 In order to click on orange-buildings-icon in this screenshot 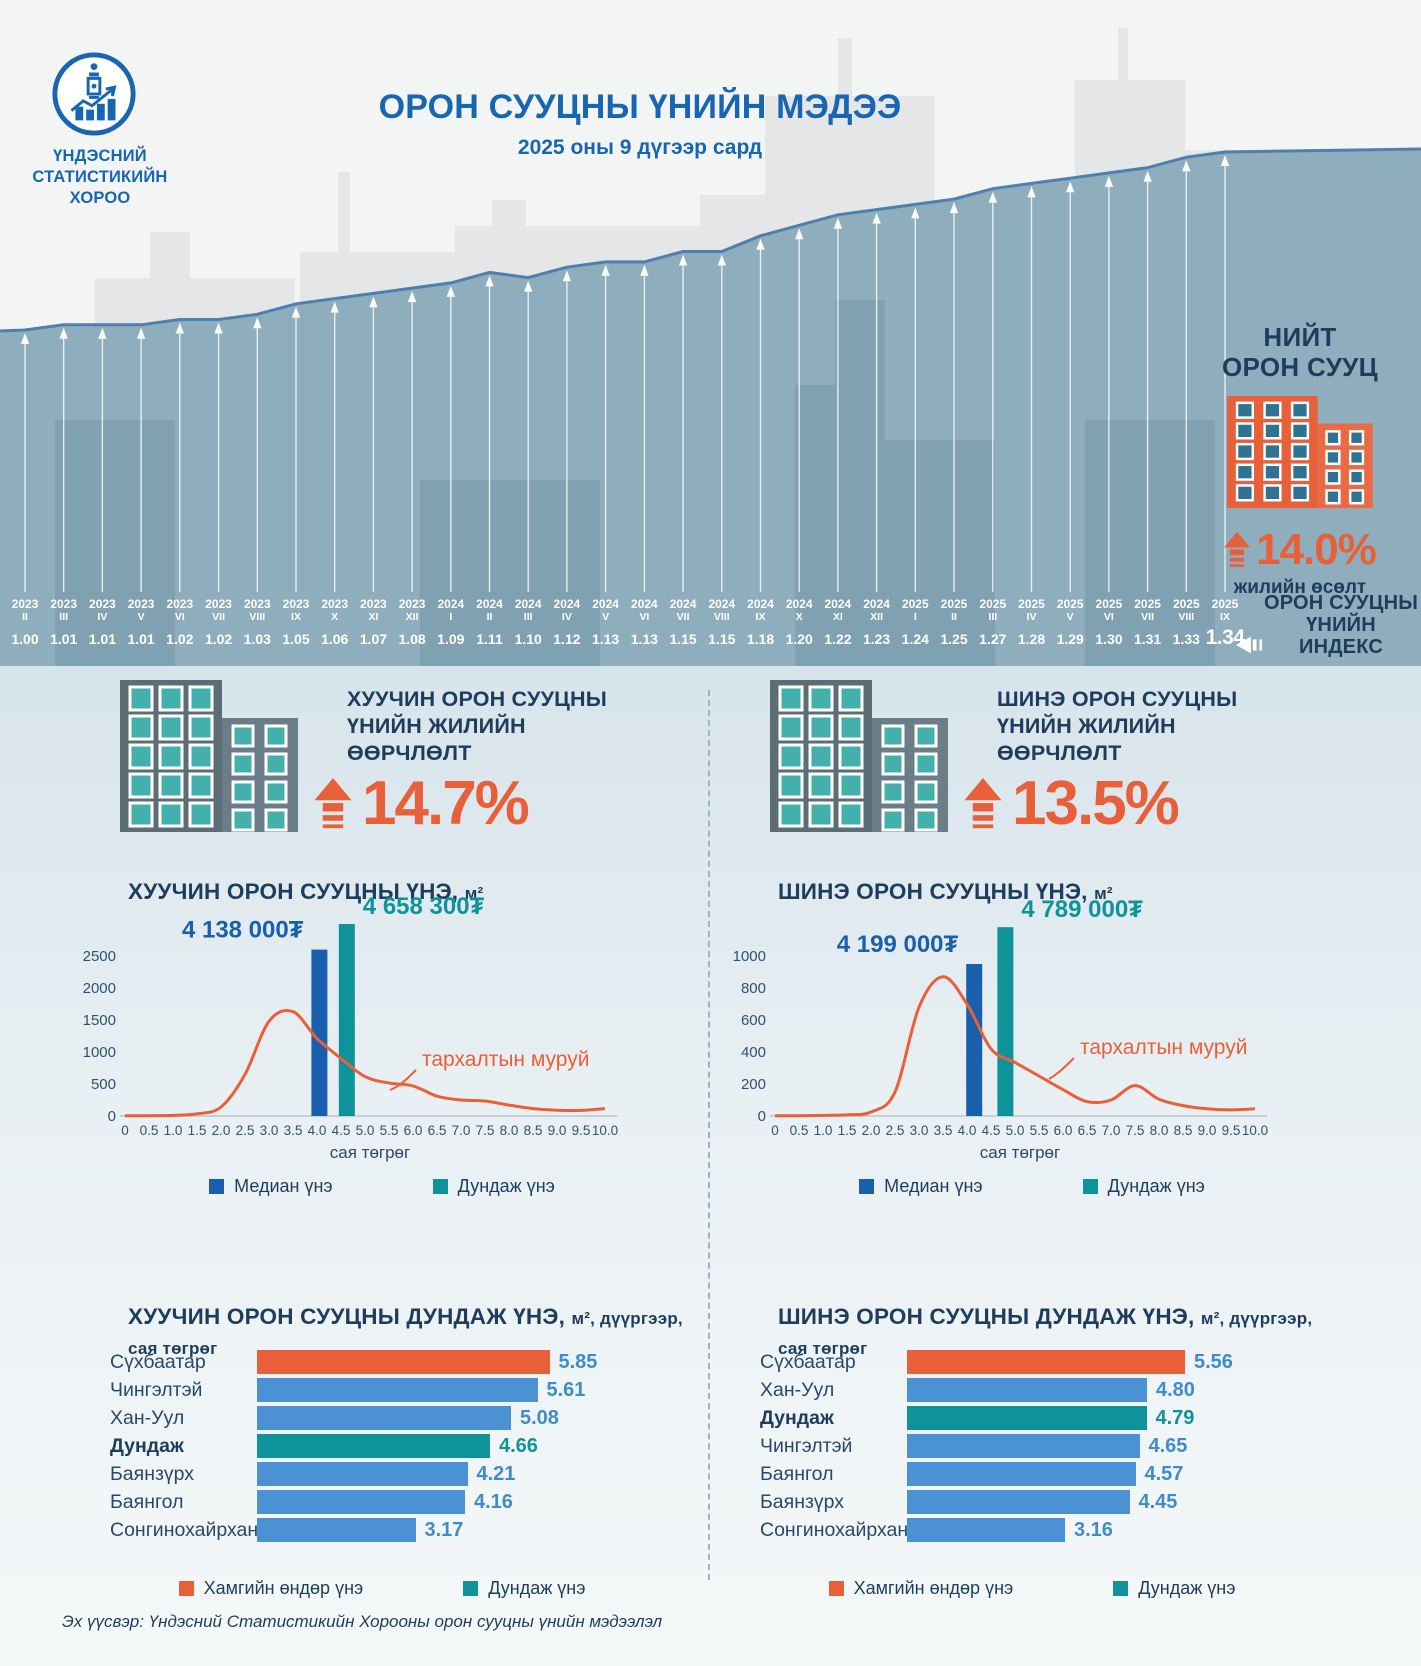, I will do `click(1300, 452)`.